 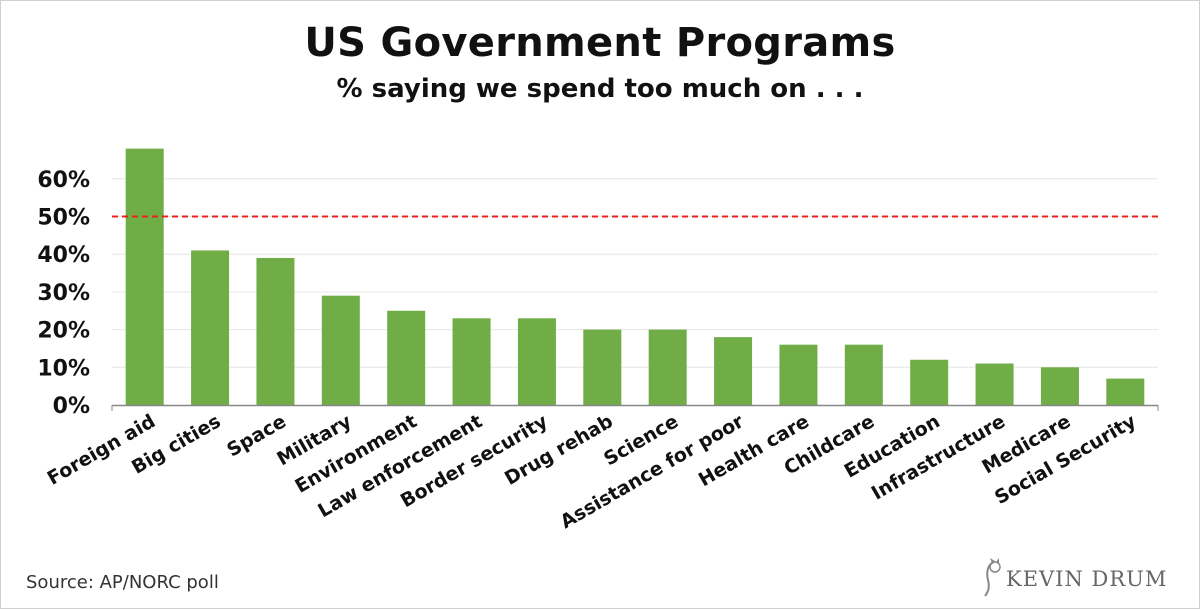 I want to click on x-tick-label: Foreign aid, so click(x=102, y=449).